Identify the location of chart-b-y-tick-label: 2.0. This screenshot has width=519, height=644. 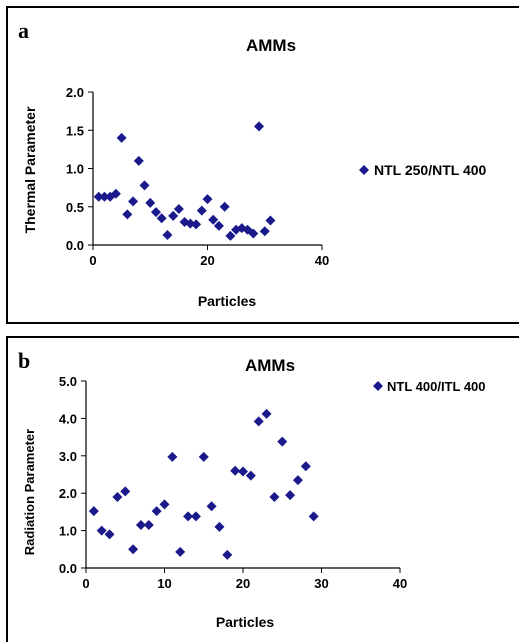
(68, 493).